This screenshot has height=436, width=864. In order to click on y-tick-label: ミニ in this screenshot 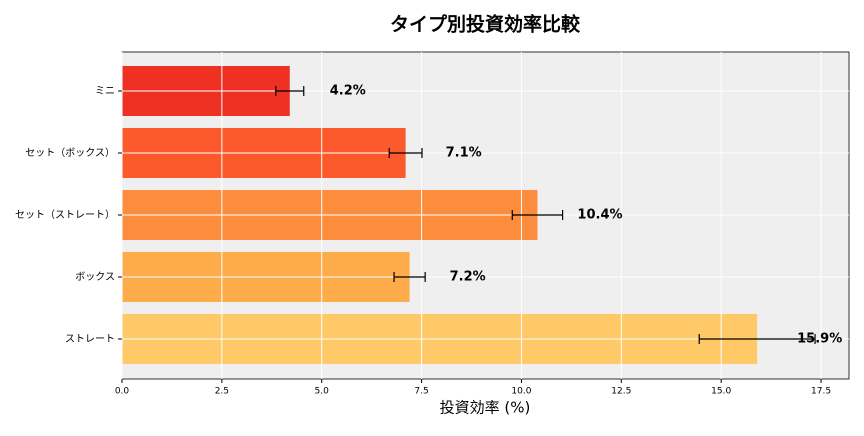, I will do `click(105, 91)`.